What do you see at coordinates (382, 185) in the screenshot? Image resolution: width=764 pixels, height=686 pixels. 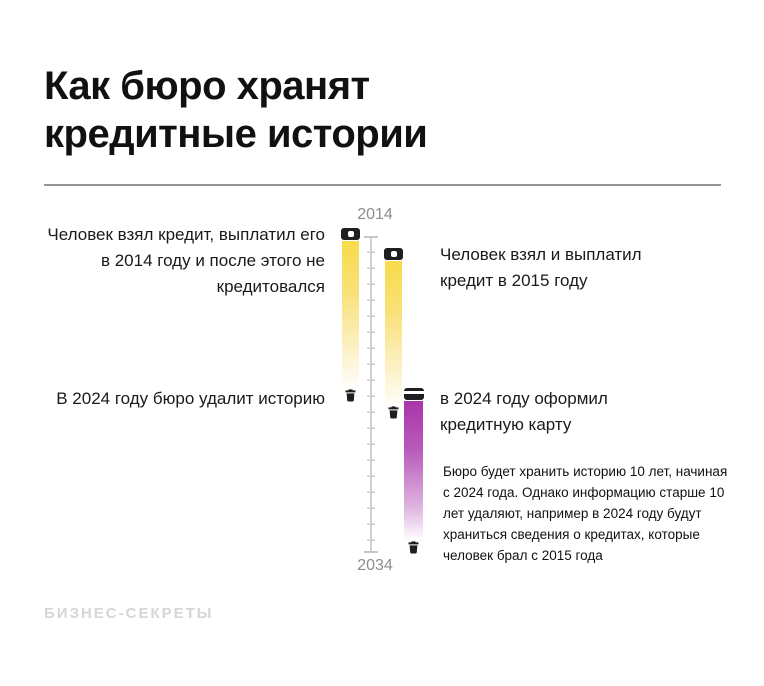 I see `header-divider` at bounding box center [382, 185].